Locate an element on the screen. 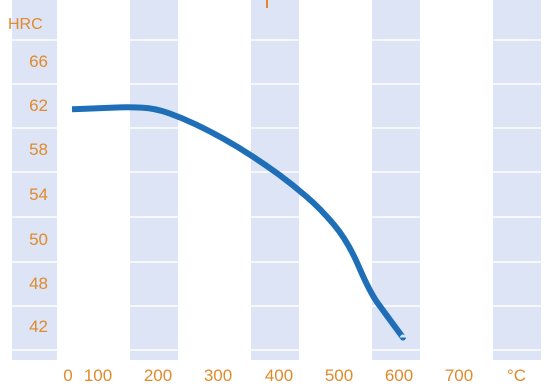 The image size is (545, 392). y-tick-label: 48 is located at coordinates (38, 283).